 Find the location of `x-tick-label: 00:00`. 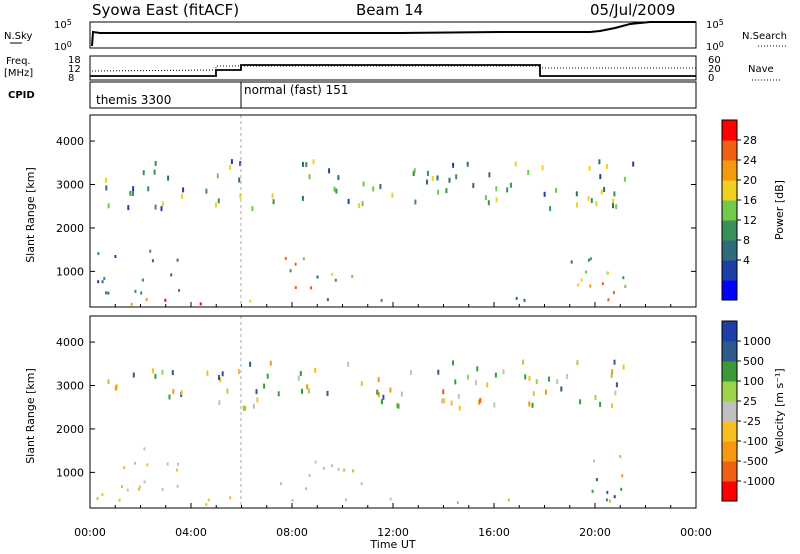

x-tick-label: 00:00 is located at coordinates (90, 532).